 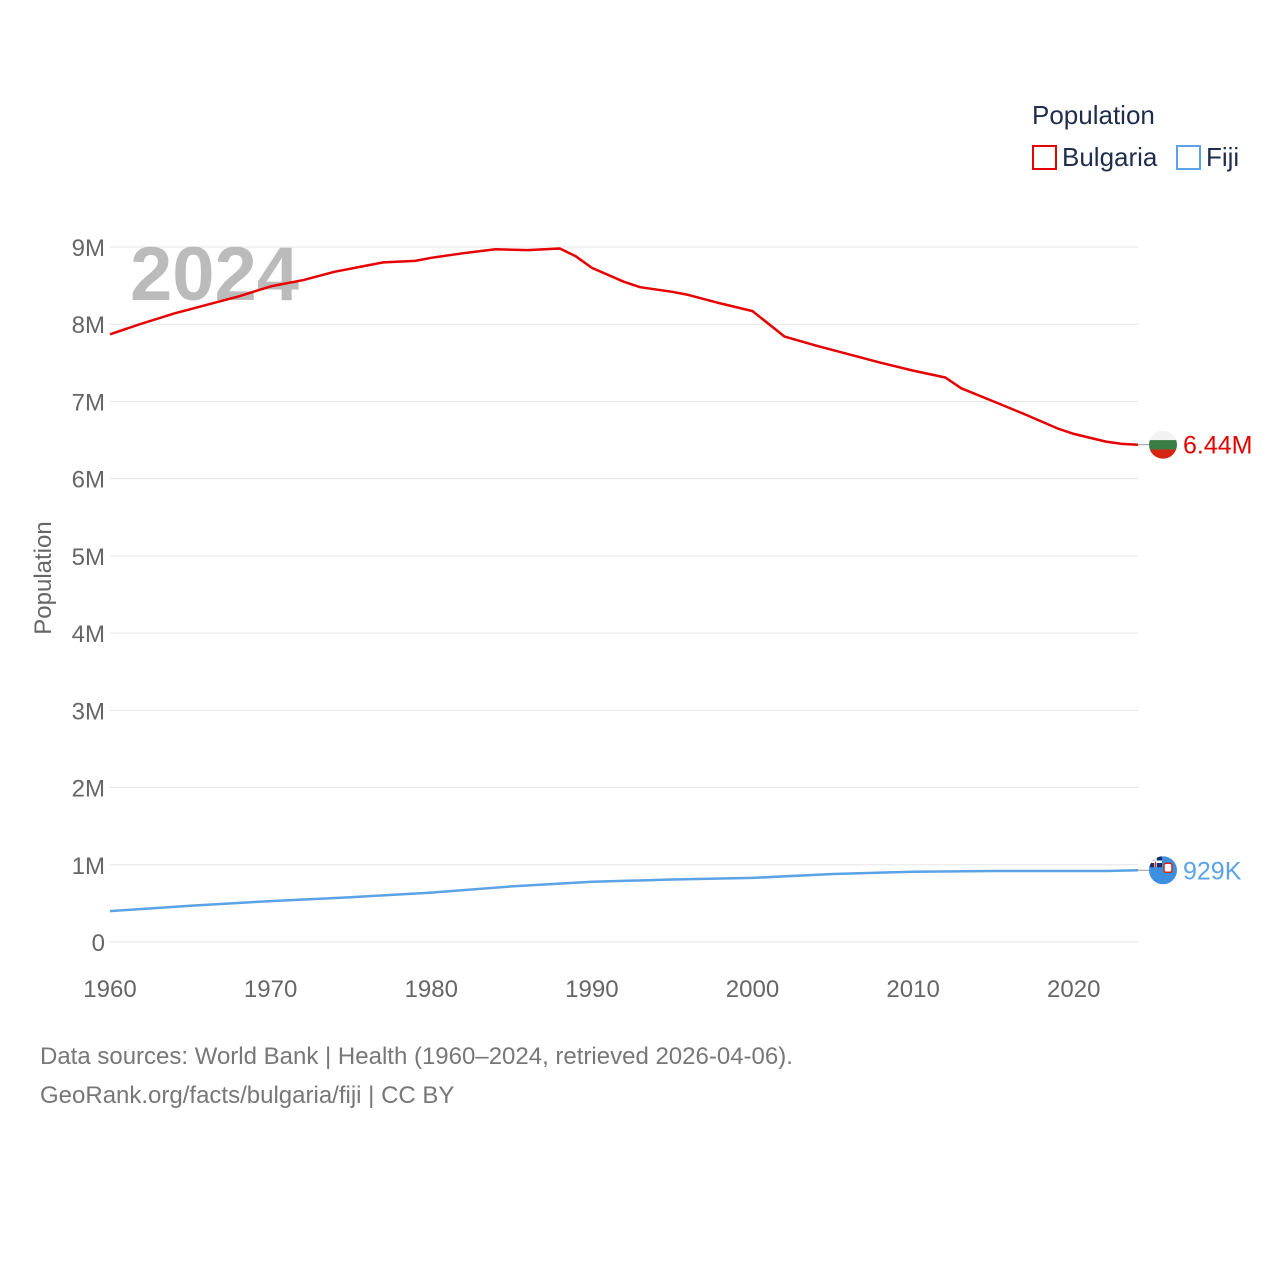 What do you see at coordinates (1195, 657) in the screenshot?
I see `series-endpoints: 6.44M 929K` at bounding box center [1195, 657].